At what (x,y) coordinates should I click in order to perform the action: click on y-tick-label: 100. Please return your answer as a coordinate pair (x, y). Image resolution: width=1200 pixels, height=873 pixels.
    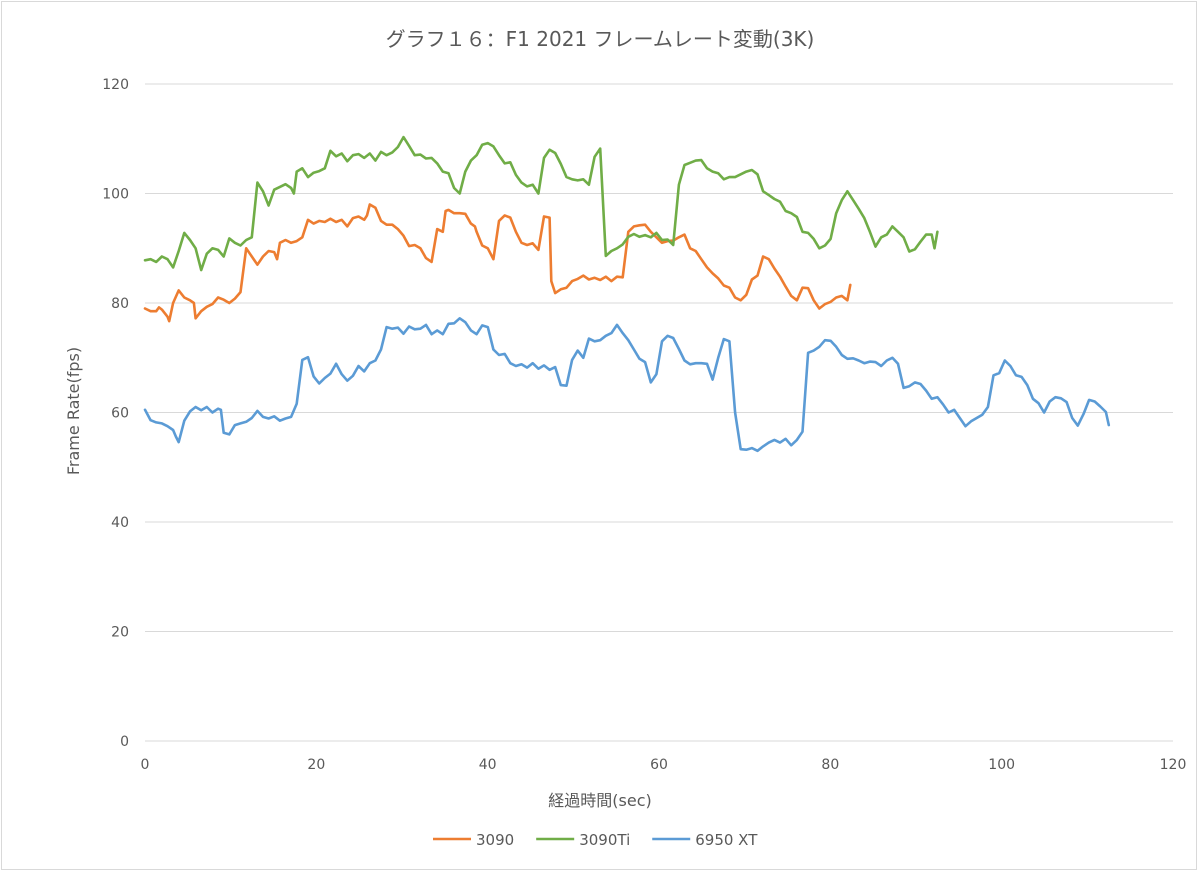
    Looking at the image, I should click on (115, 195).